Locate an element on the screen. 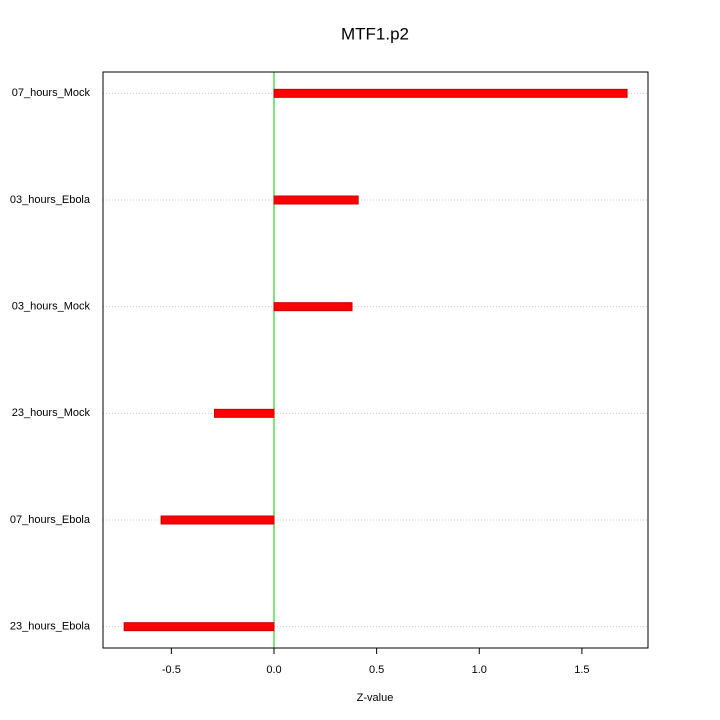  y-tick-label: 07_hours_Ebola is located at coordinates (50, 520).